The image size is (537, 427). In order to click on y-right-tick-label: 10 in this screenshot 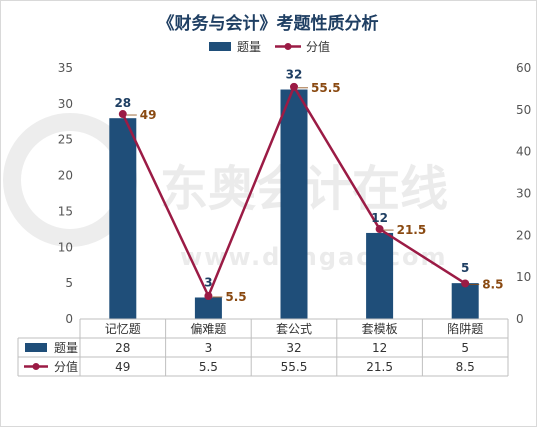, I will do `click(523, 277)`.